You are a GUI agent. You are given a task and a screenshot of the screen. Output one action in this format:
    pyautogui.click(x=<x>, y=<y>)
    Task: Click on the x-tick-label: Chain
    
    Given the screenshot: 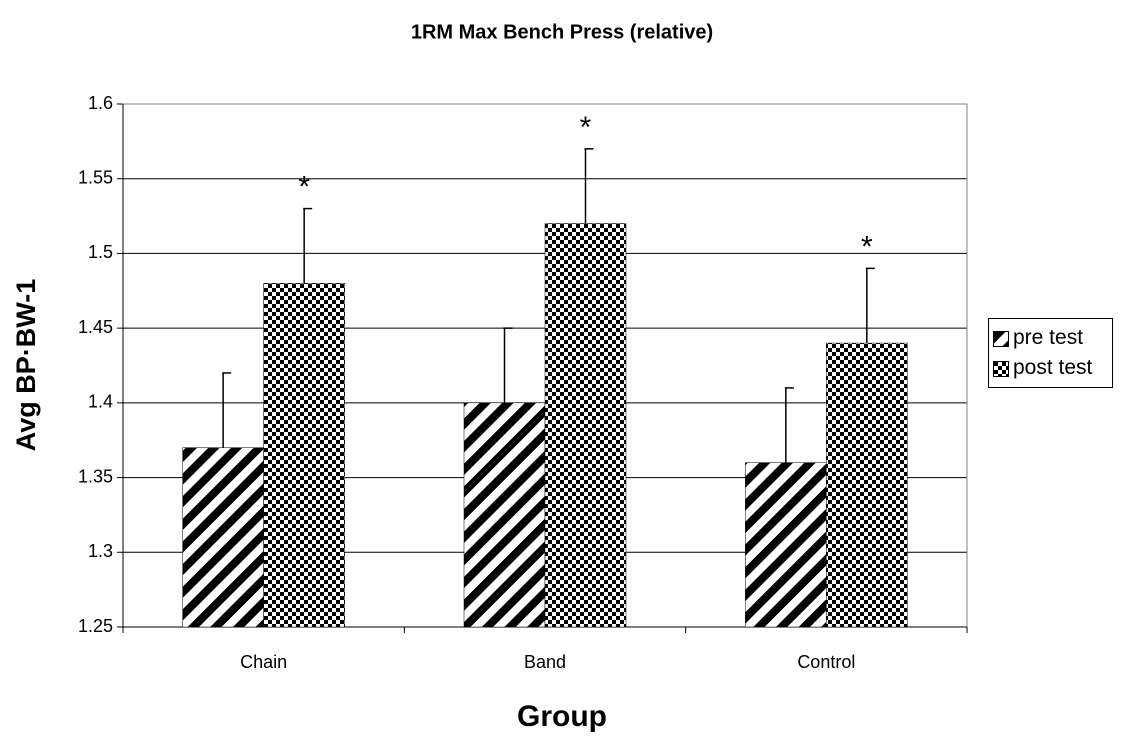 What is the action you would take?
    pyautogui.click(x=263, y=662)
    